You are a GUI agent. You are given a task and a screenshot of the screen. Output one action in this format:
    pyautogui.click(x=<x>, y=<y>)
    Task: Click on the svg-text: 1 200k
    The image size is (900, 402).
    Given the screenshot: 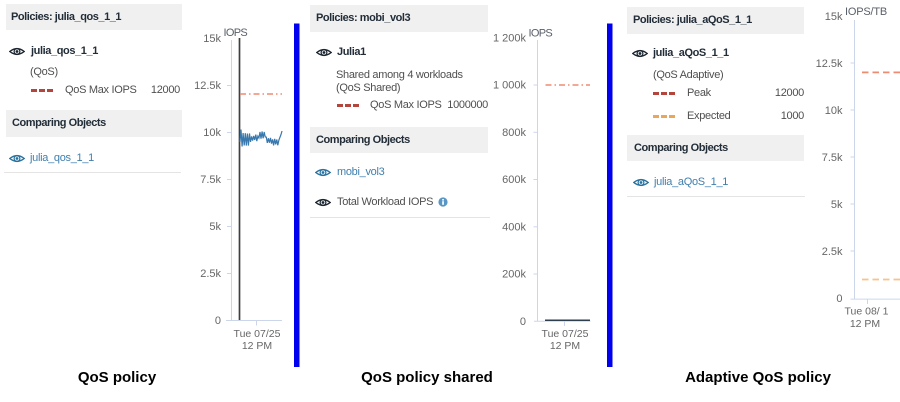 What is the action you would take?
    pyautogui.click(x=510, y=39)
    